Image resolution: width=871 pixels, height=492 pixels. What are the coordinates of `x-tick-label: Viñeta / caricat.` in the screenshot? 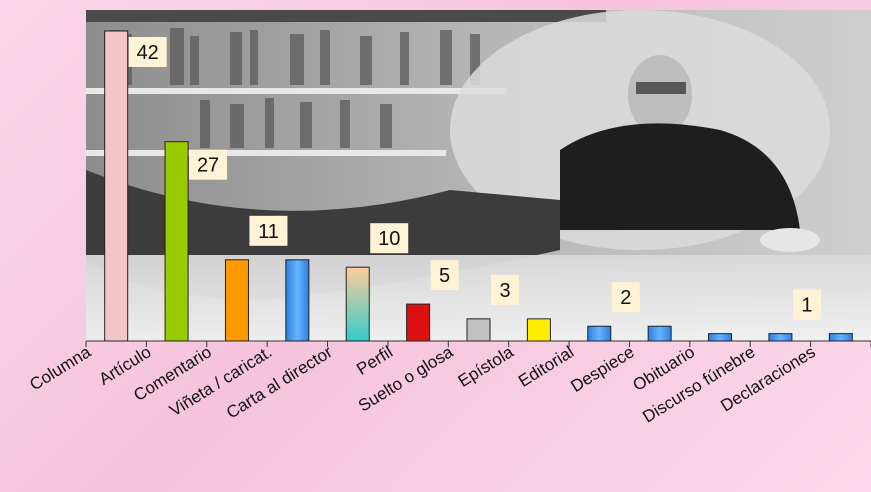 It's located at (220, 381).